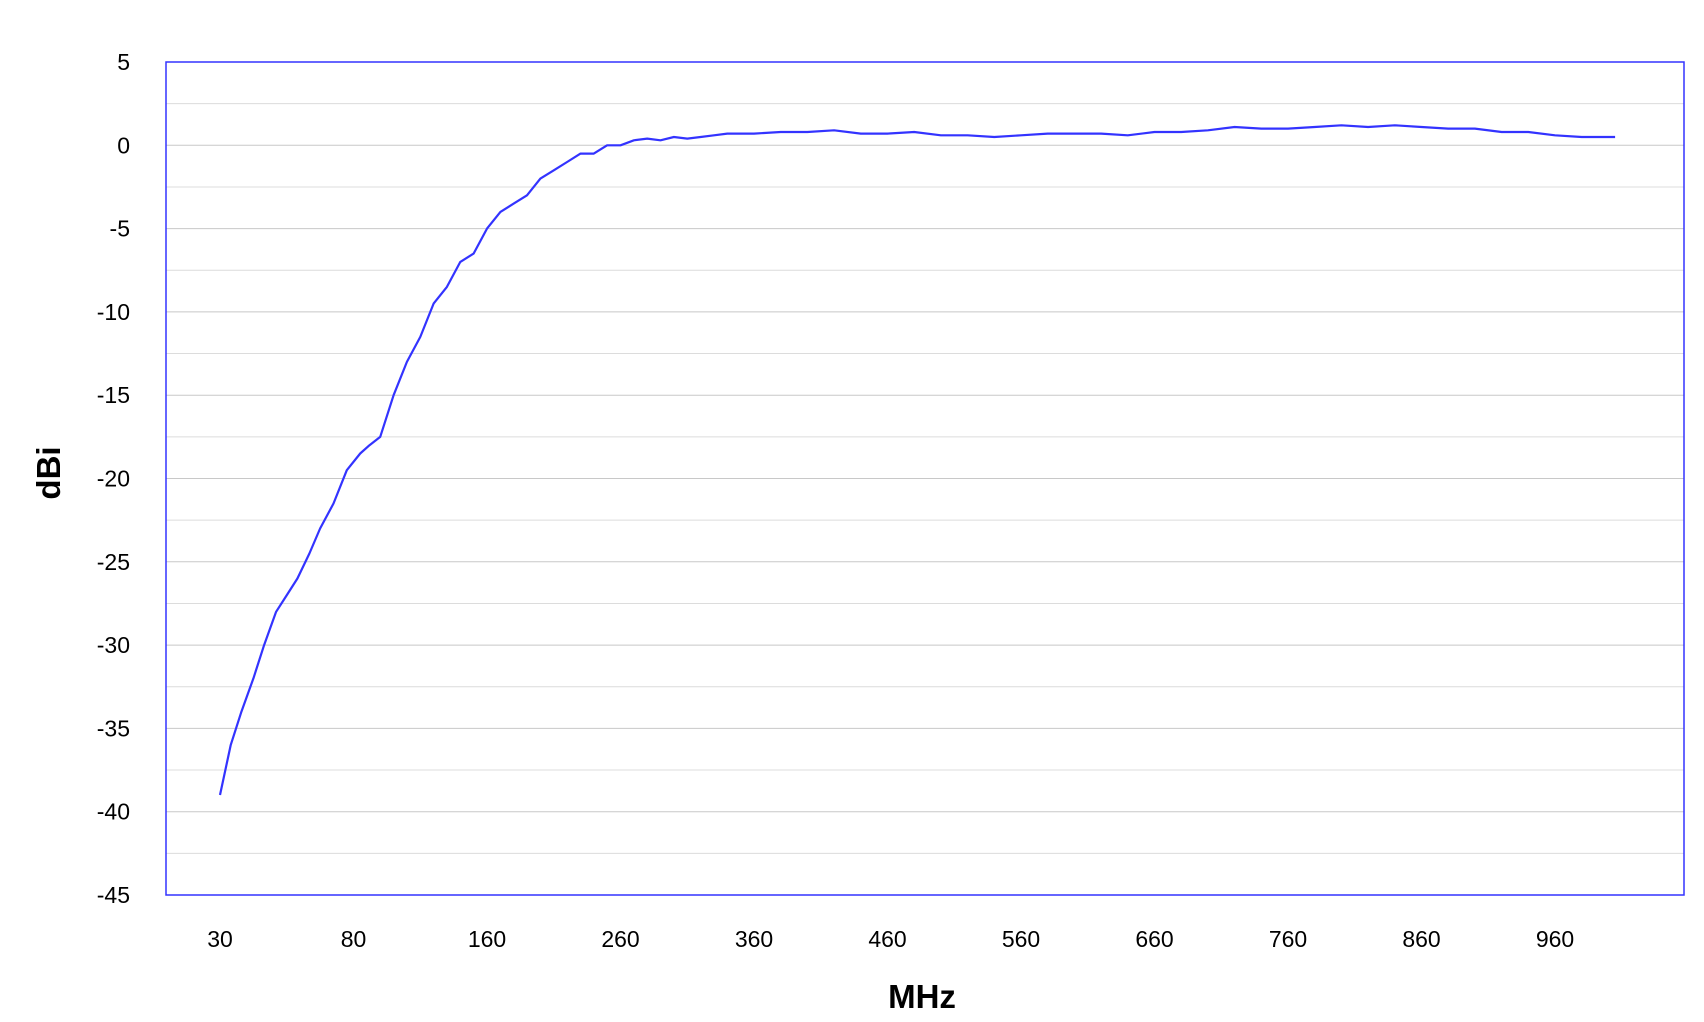  What do you see at coordinates (113, 895) in the screenshot?
I see `y-tick-label: -45` at bounding box center [113, 895].